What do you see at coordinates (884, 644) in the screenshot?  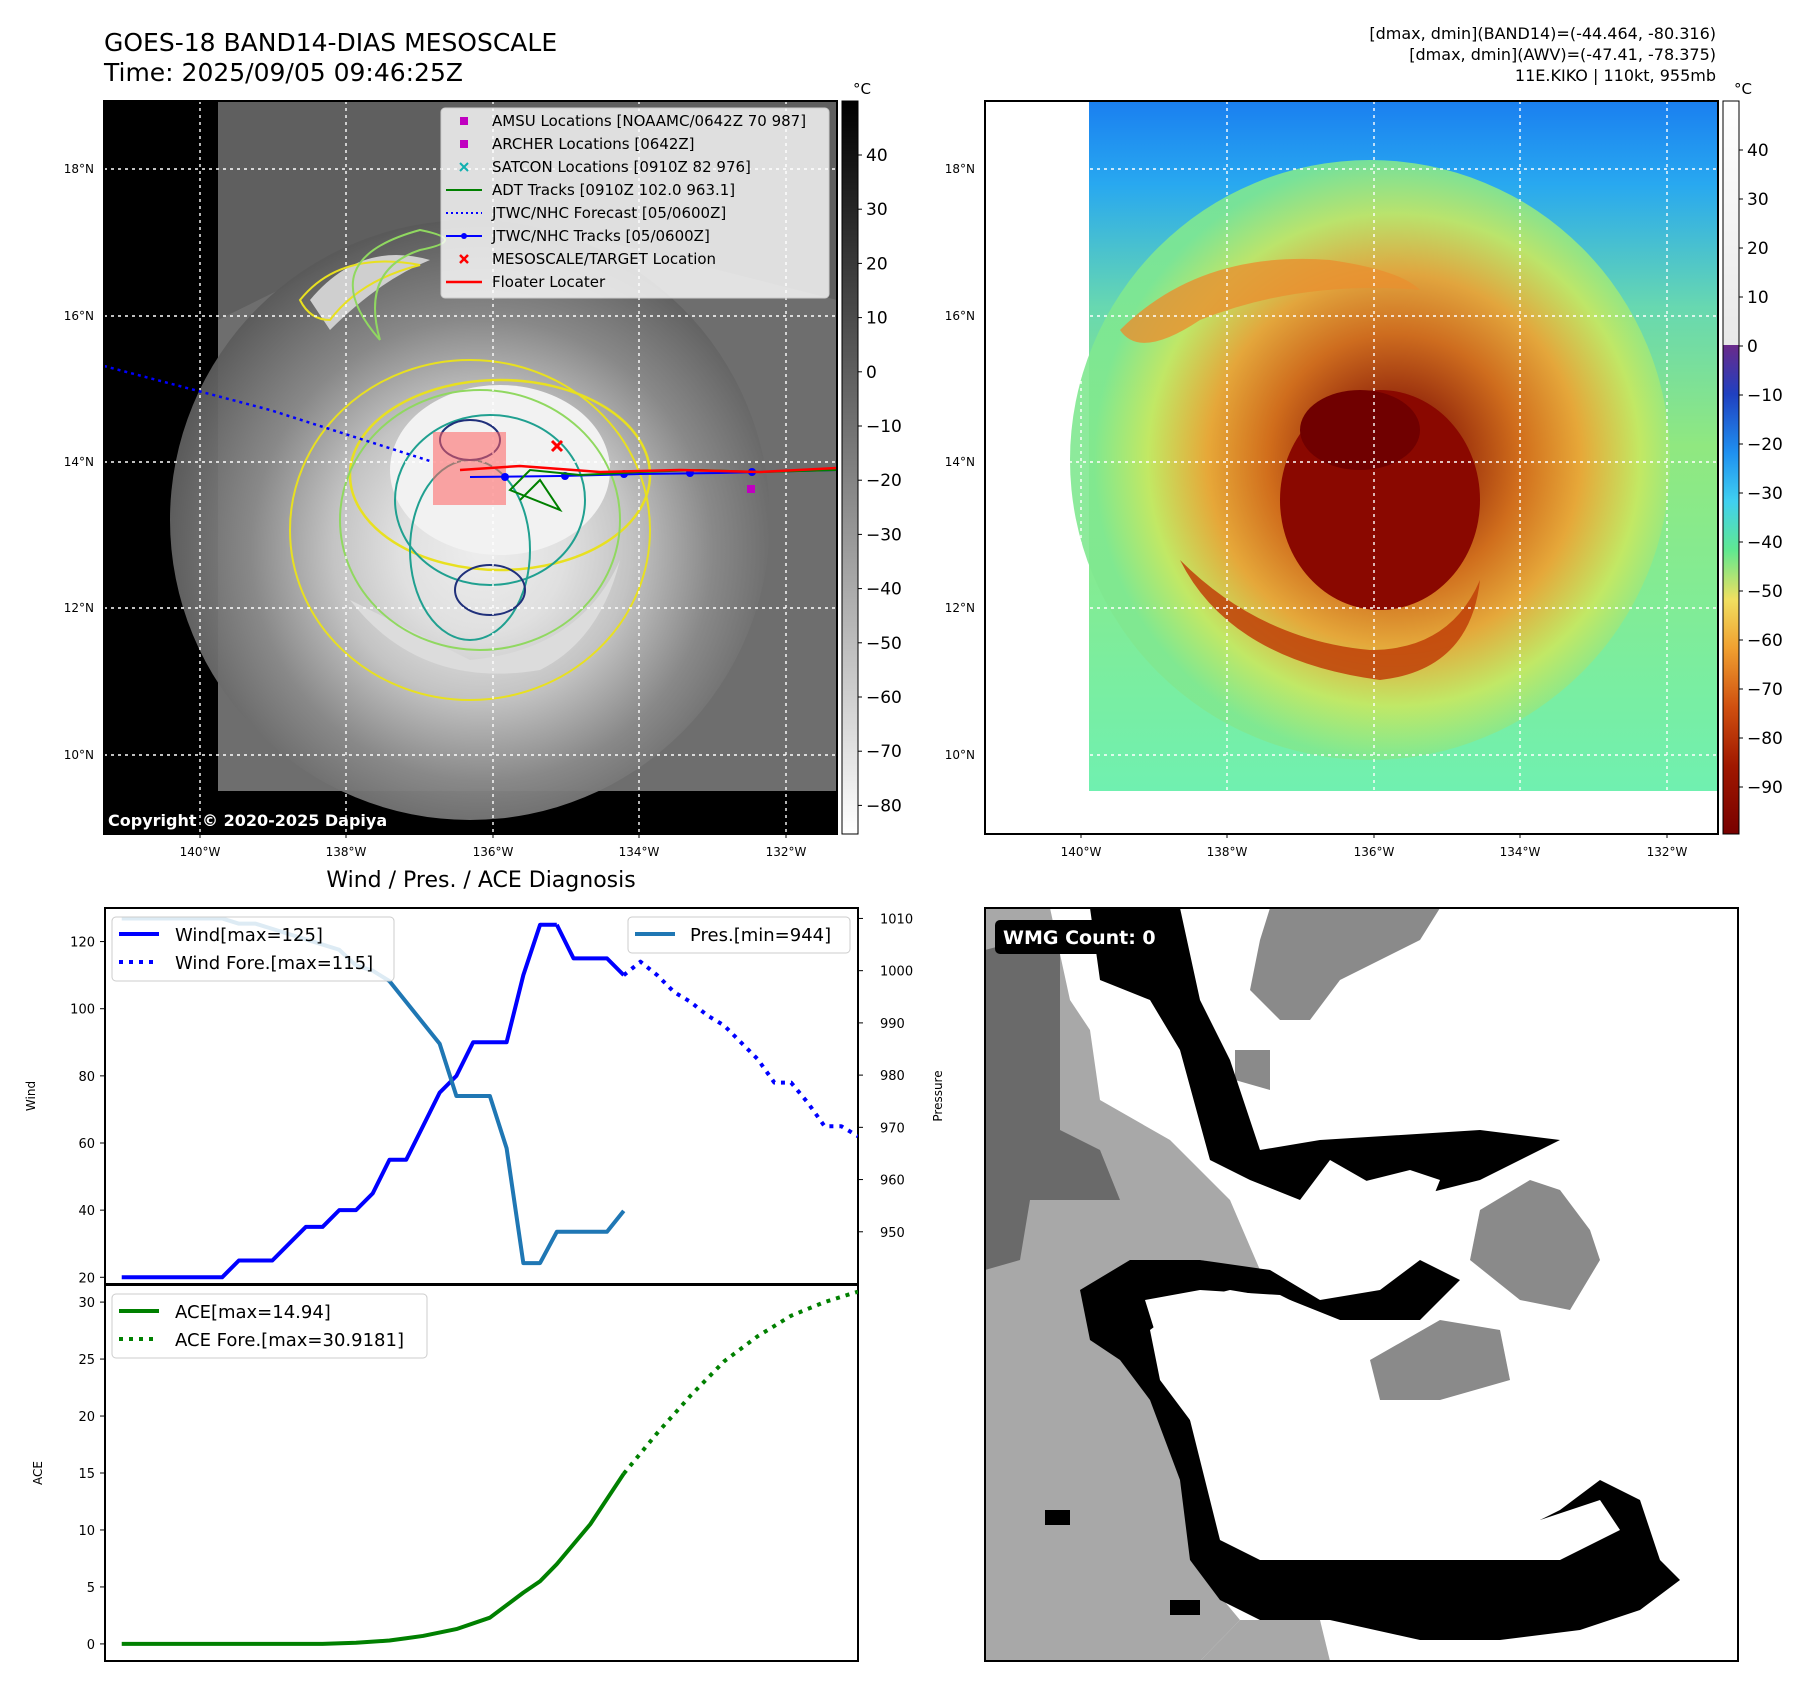 I see `colorbar-left-tick: −50` at bounding box center [884, 644].